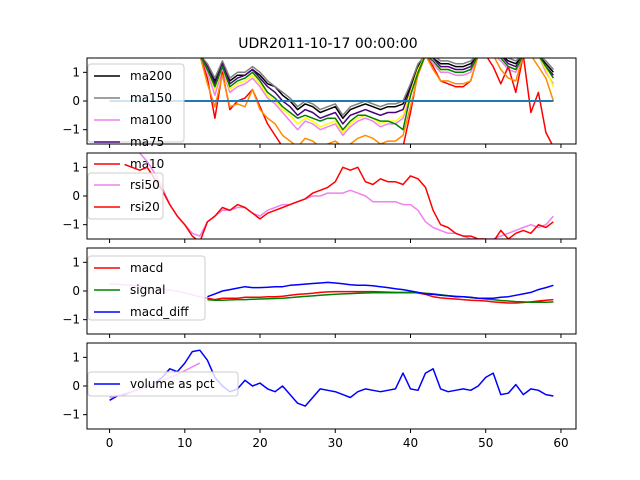 This screenshot has height=480, width=640. Describe the element at coordinates (335, 443) in the screenshot. I see `x-tick-label: 30` at that location.